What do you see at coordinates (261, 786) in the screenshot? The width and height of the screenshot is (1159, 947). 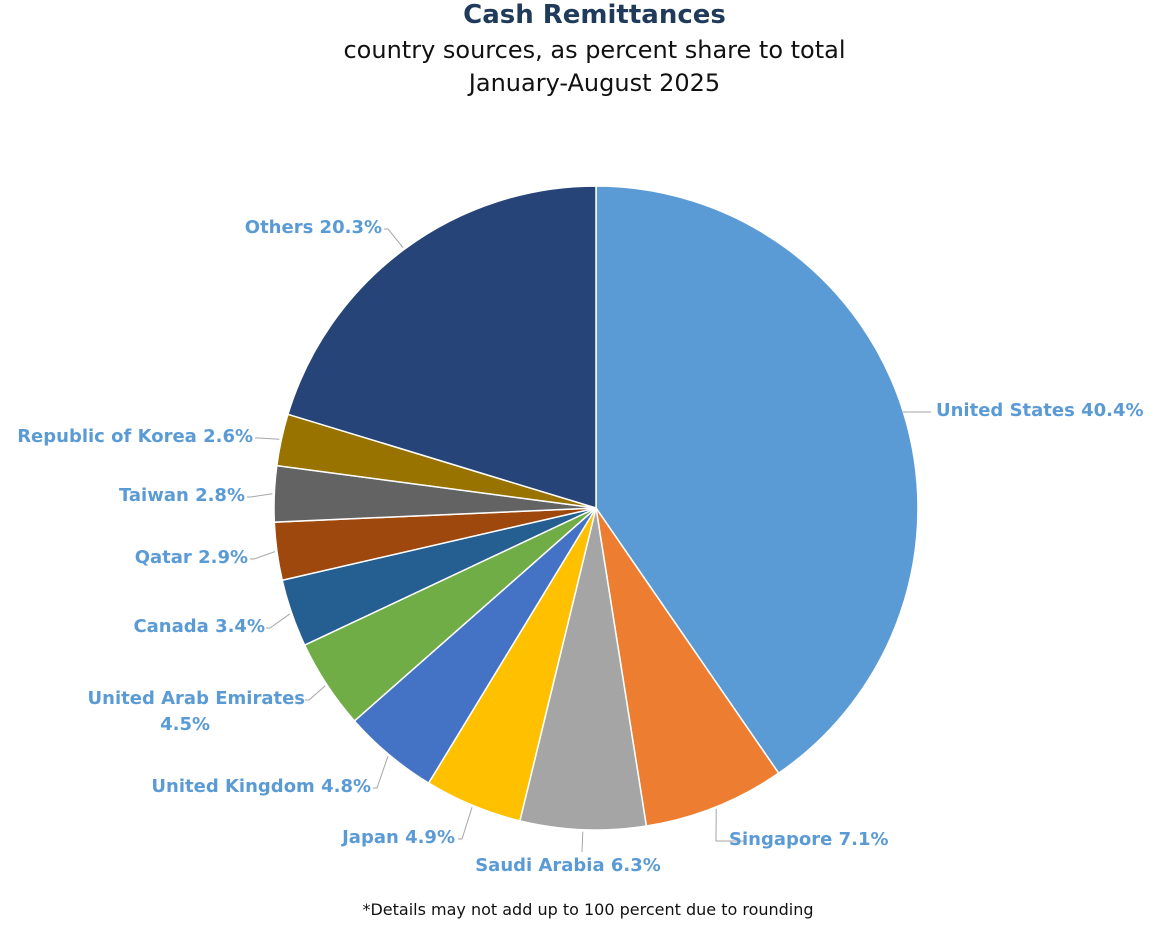 I see `data-label-united-kingdom: United Kingdom 4.8%` at bounding box center [261, 786].